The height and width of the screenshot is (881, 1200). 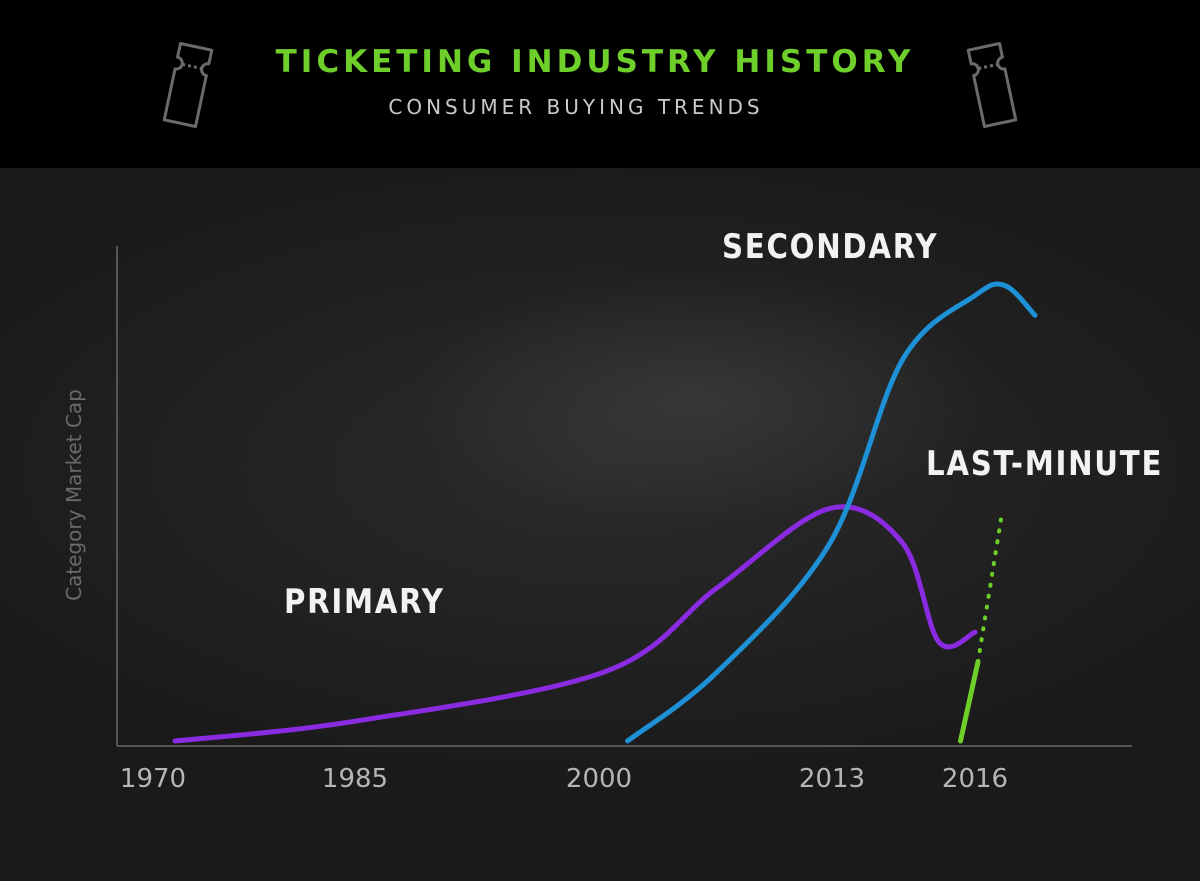 What do you see at coordinates (975, 779) in the screenshot?
I see `x-tick-label: 2016` at bounding box center [975, 779].